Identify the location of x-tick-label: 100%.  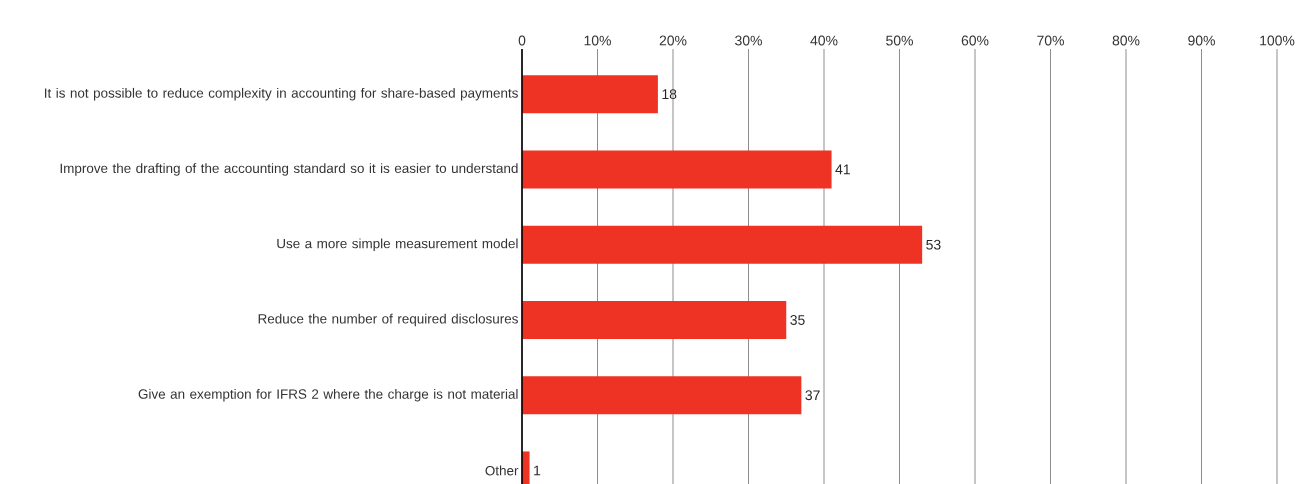
(1277, 40).